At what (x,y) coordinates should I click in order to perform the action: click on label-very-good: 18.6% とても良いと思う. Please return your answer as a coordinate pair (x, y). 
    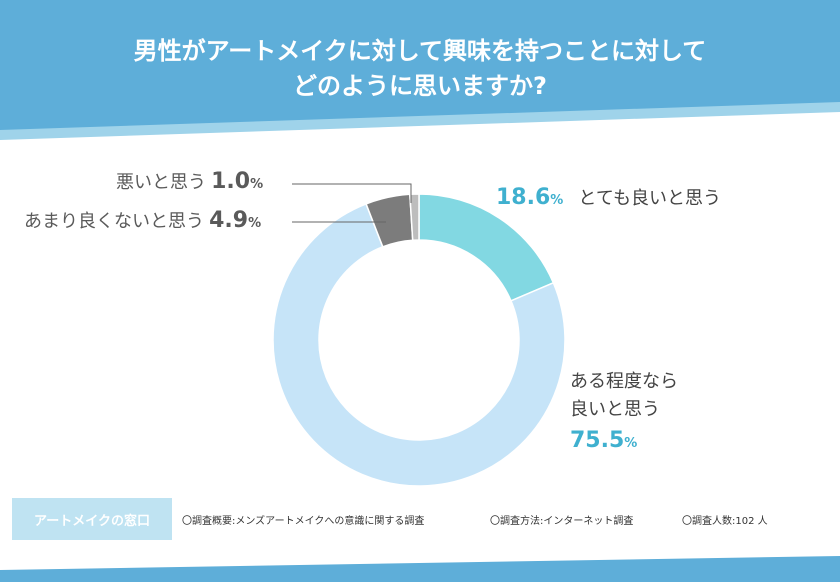
    Looking at the image, I should click on (608, 197).